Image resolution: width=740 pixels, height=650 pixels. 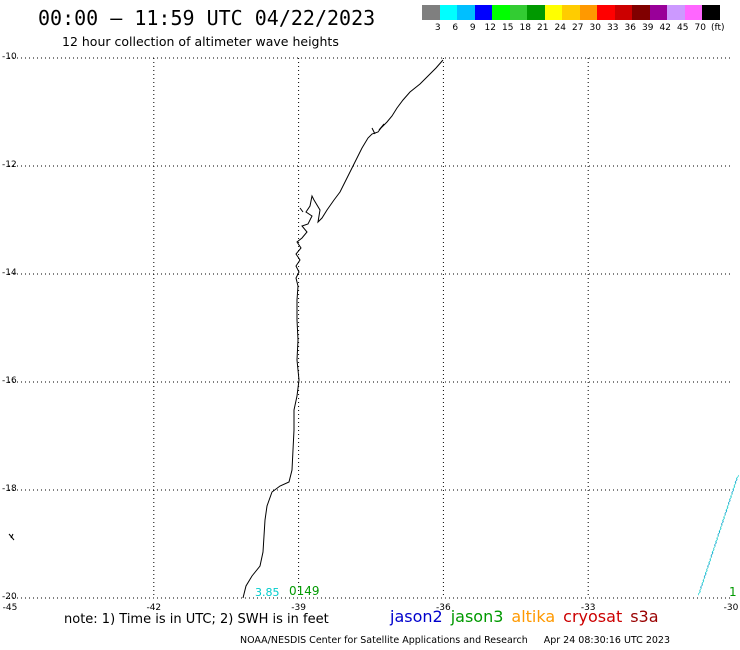 I want to click on longitude-tick-label: -39, so click(x=298, y=608).